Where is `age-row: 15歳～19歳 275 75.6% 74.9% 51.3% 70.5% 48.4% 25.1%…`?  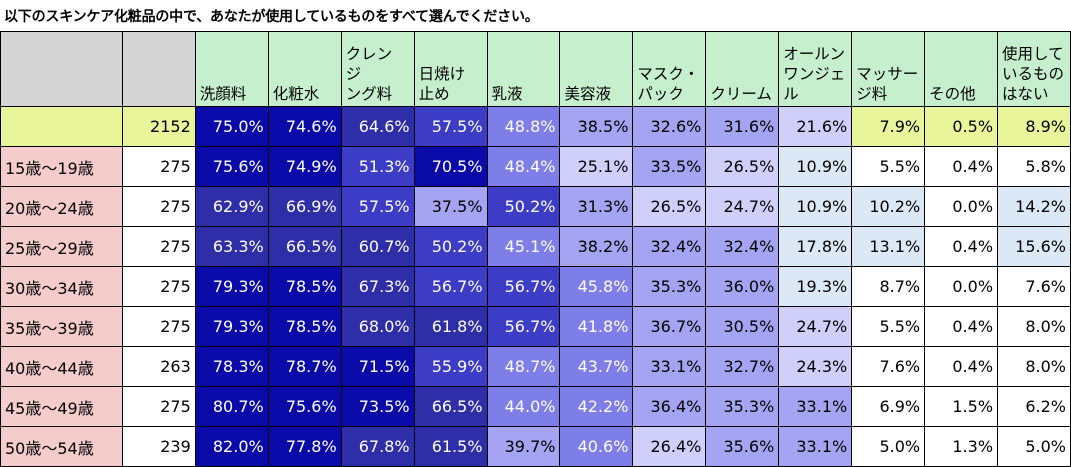 age-row: 15歳～19歳 275 75.6% 74.9% 51.3% 70.5% 48.4% 25.1%… is located at coordinates (535, 166).